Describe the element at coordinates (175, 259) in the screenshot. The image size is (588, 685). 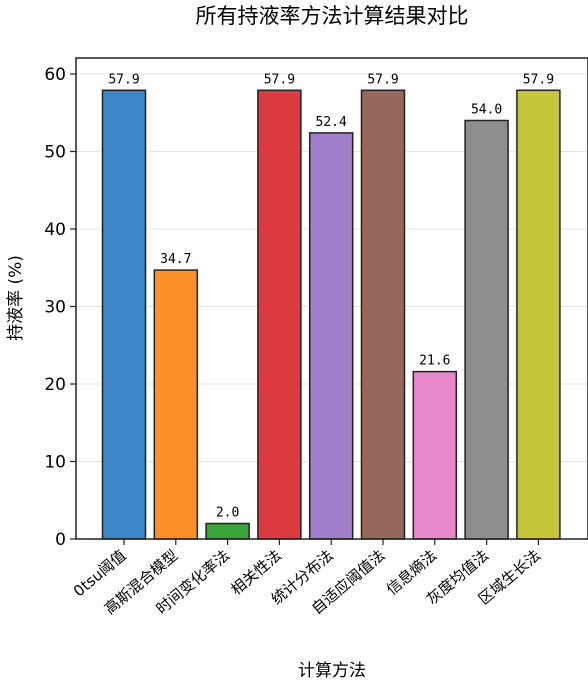
I see `value-label: 34.7` at that location.